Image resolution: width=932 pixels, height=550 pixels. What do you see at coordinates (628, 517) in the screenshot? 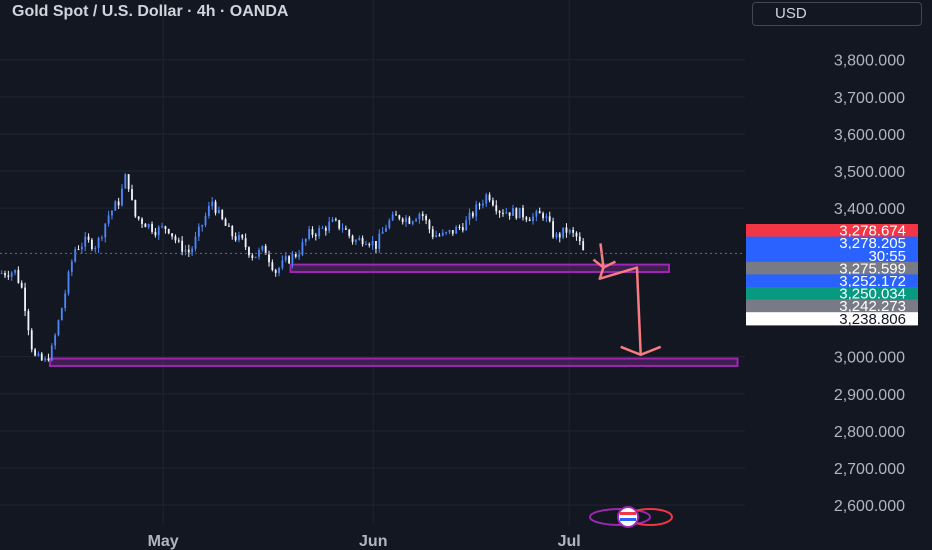
I see `flag-icon` at bounding box center [628, 517].